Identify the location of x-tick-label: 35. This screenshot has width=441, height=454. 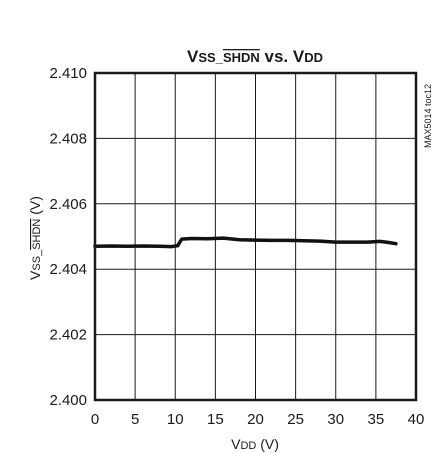
(376, 419).